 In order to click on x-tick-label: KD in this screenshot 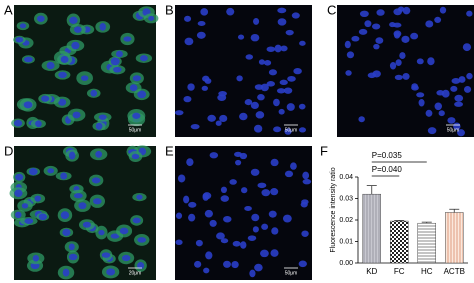, I will do `click(371, 271)`.